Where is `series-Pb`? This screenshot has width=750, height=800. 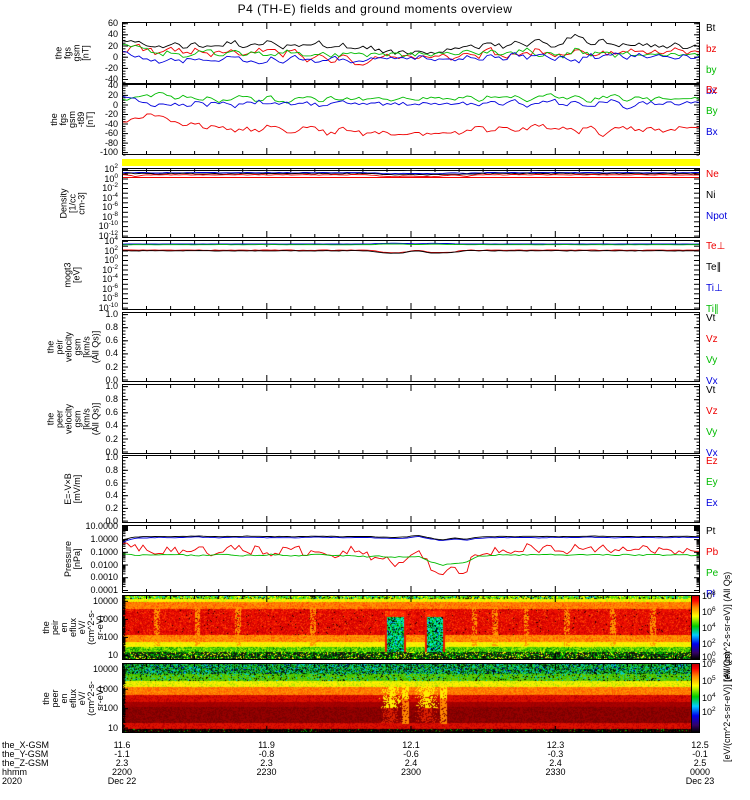
series-Pb is located at coordinates (411, 559).